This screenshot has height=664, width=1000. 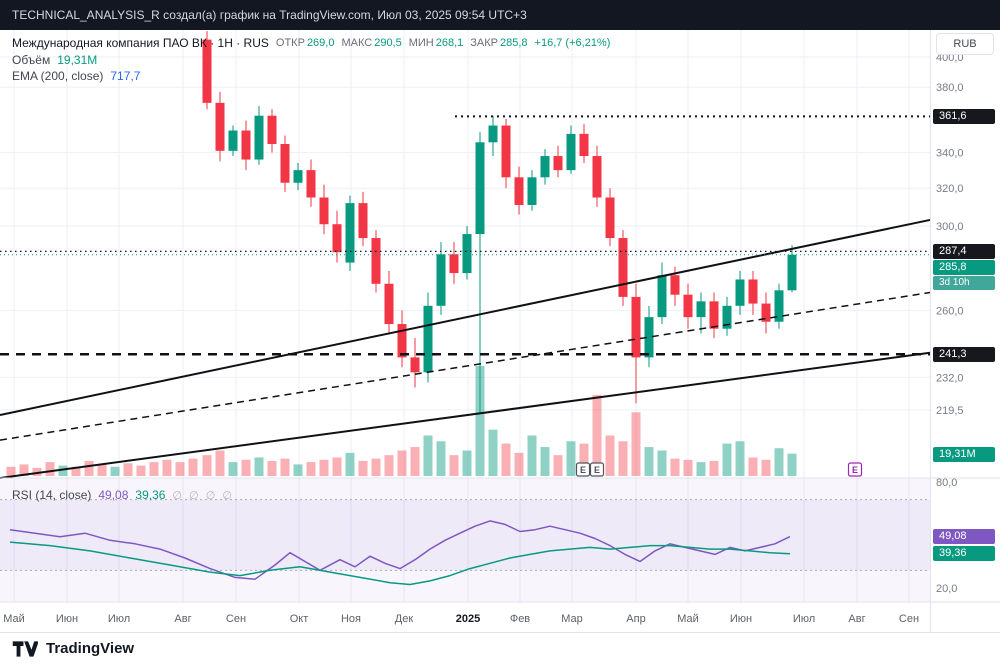 What do you see at coordinates (299, 619) in the screenshot?
I see `time-axis-label: Окт` at bounding box center [299, 619].